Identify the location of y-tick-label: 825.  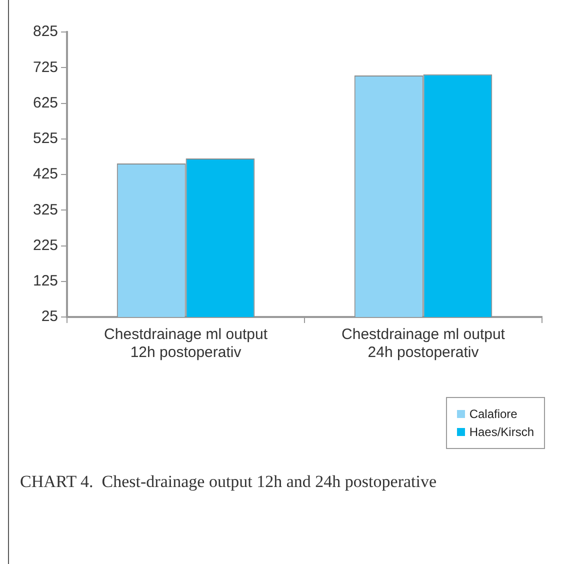
(45, 31).